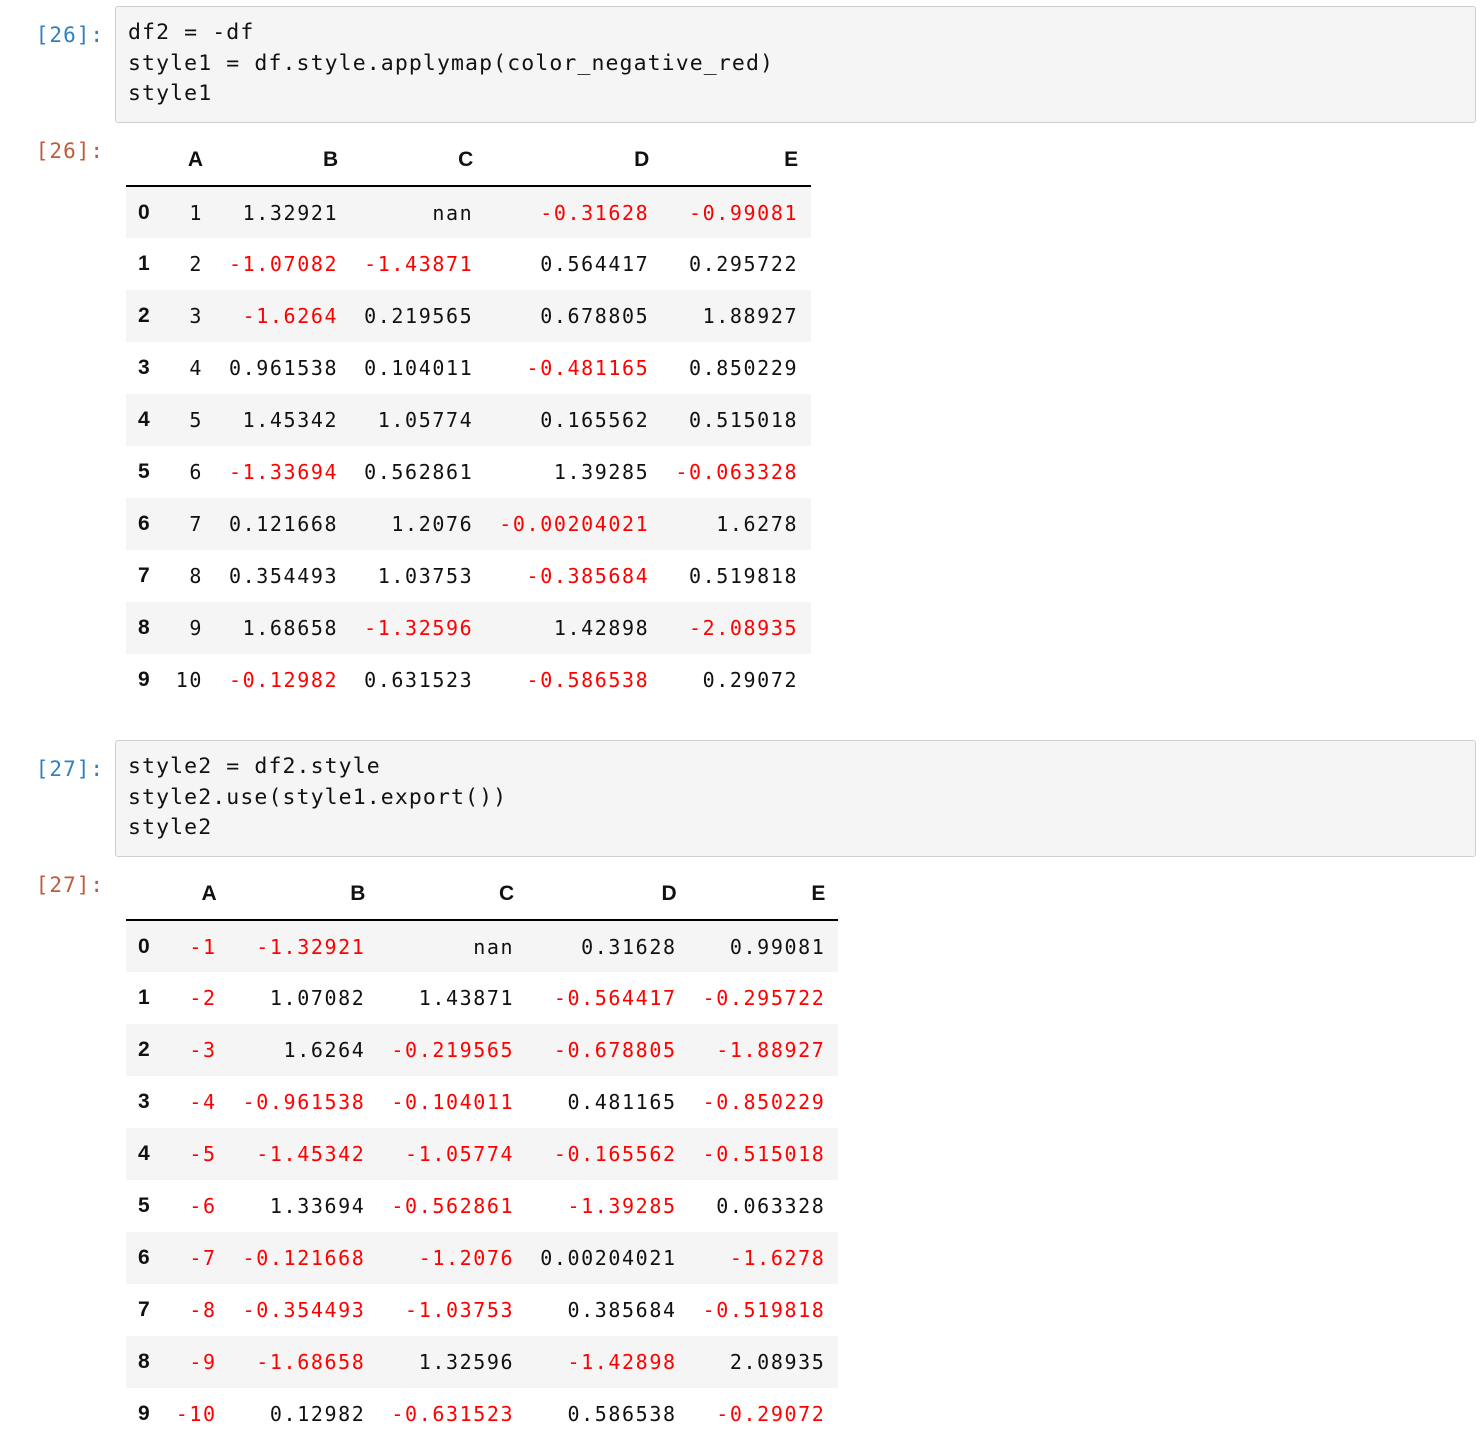 The height and width of the screenshot is (1446, 1482). I want to click on column-header-c: C, so click(453, 894).